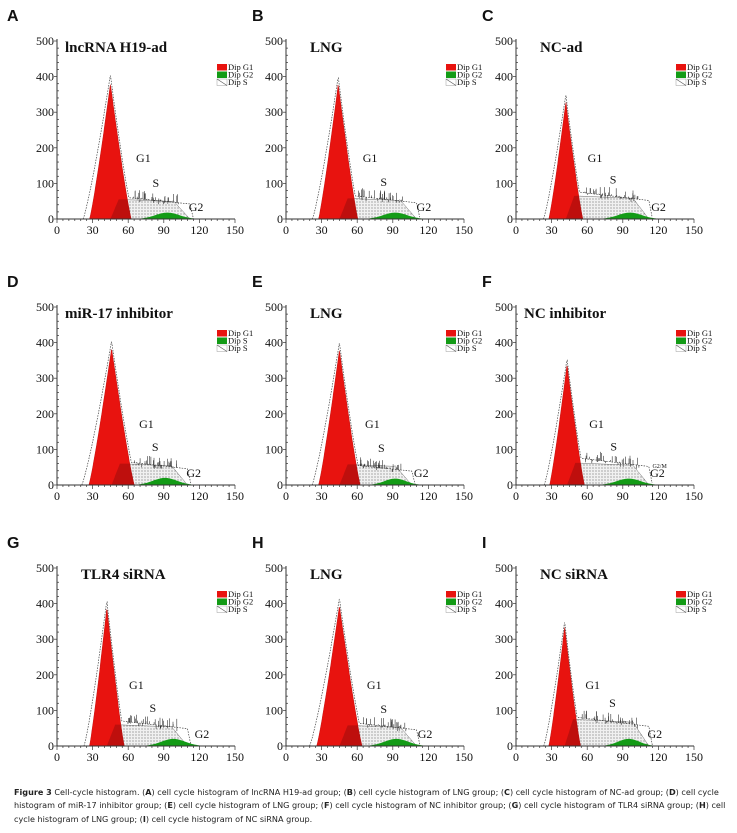 This screenshot has height=833, width=737. Describe the element at coordinates (393, 496) in the screenshot. I see `x-tick-label: 90` at that location.